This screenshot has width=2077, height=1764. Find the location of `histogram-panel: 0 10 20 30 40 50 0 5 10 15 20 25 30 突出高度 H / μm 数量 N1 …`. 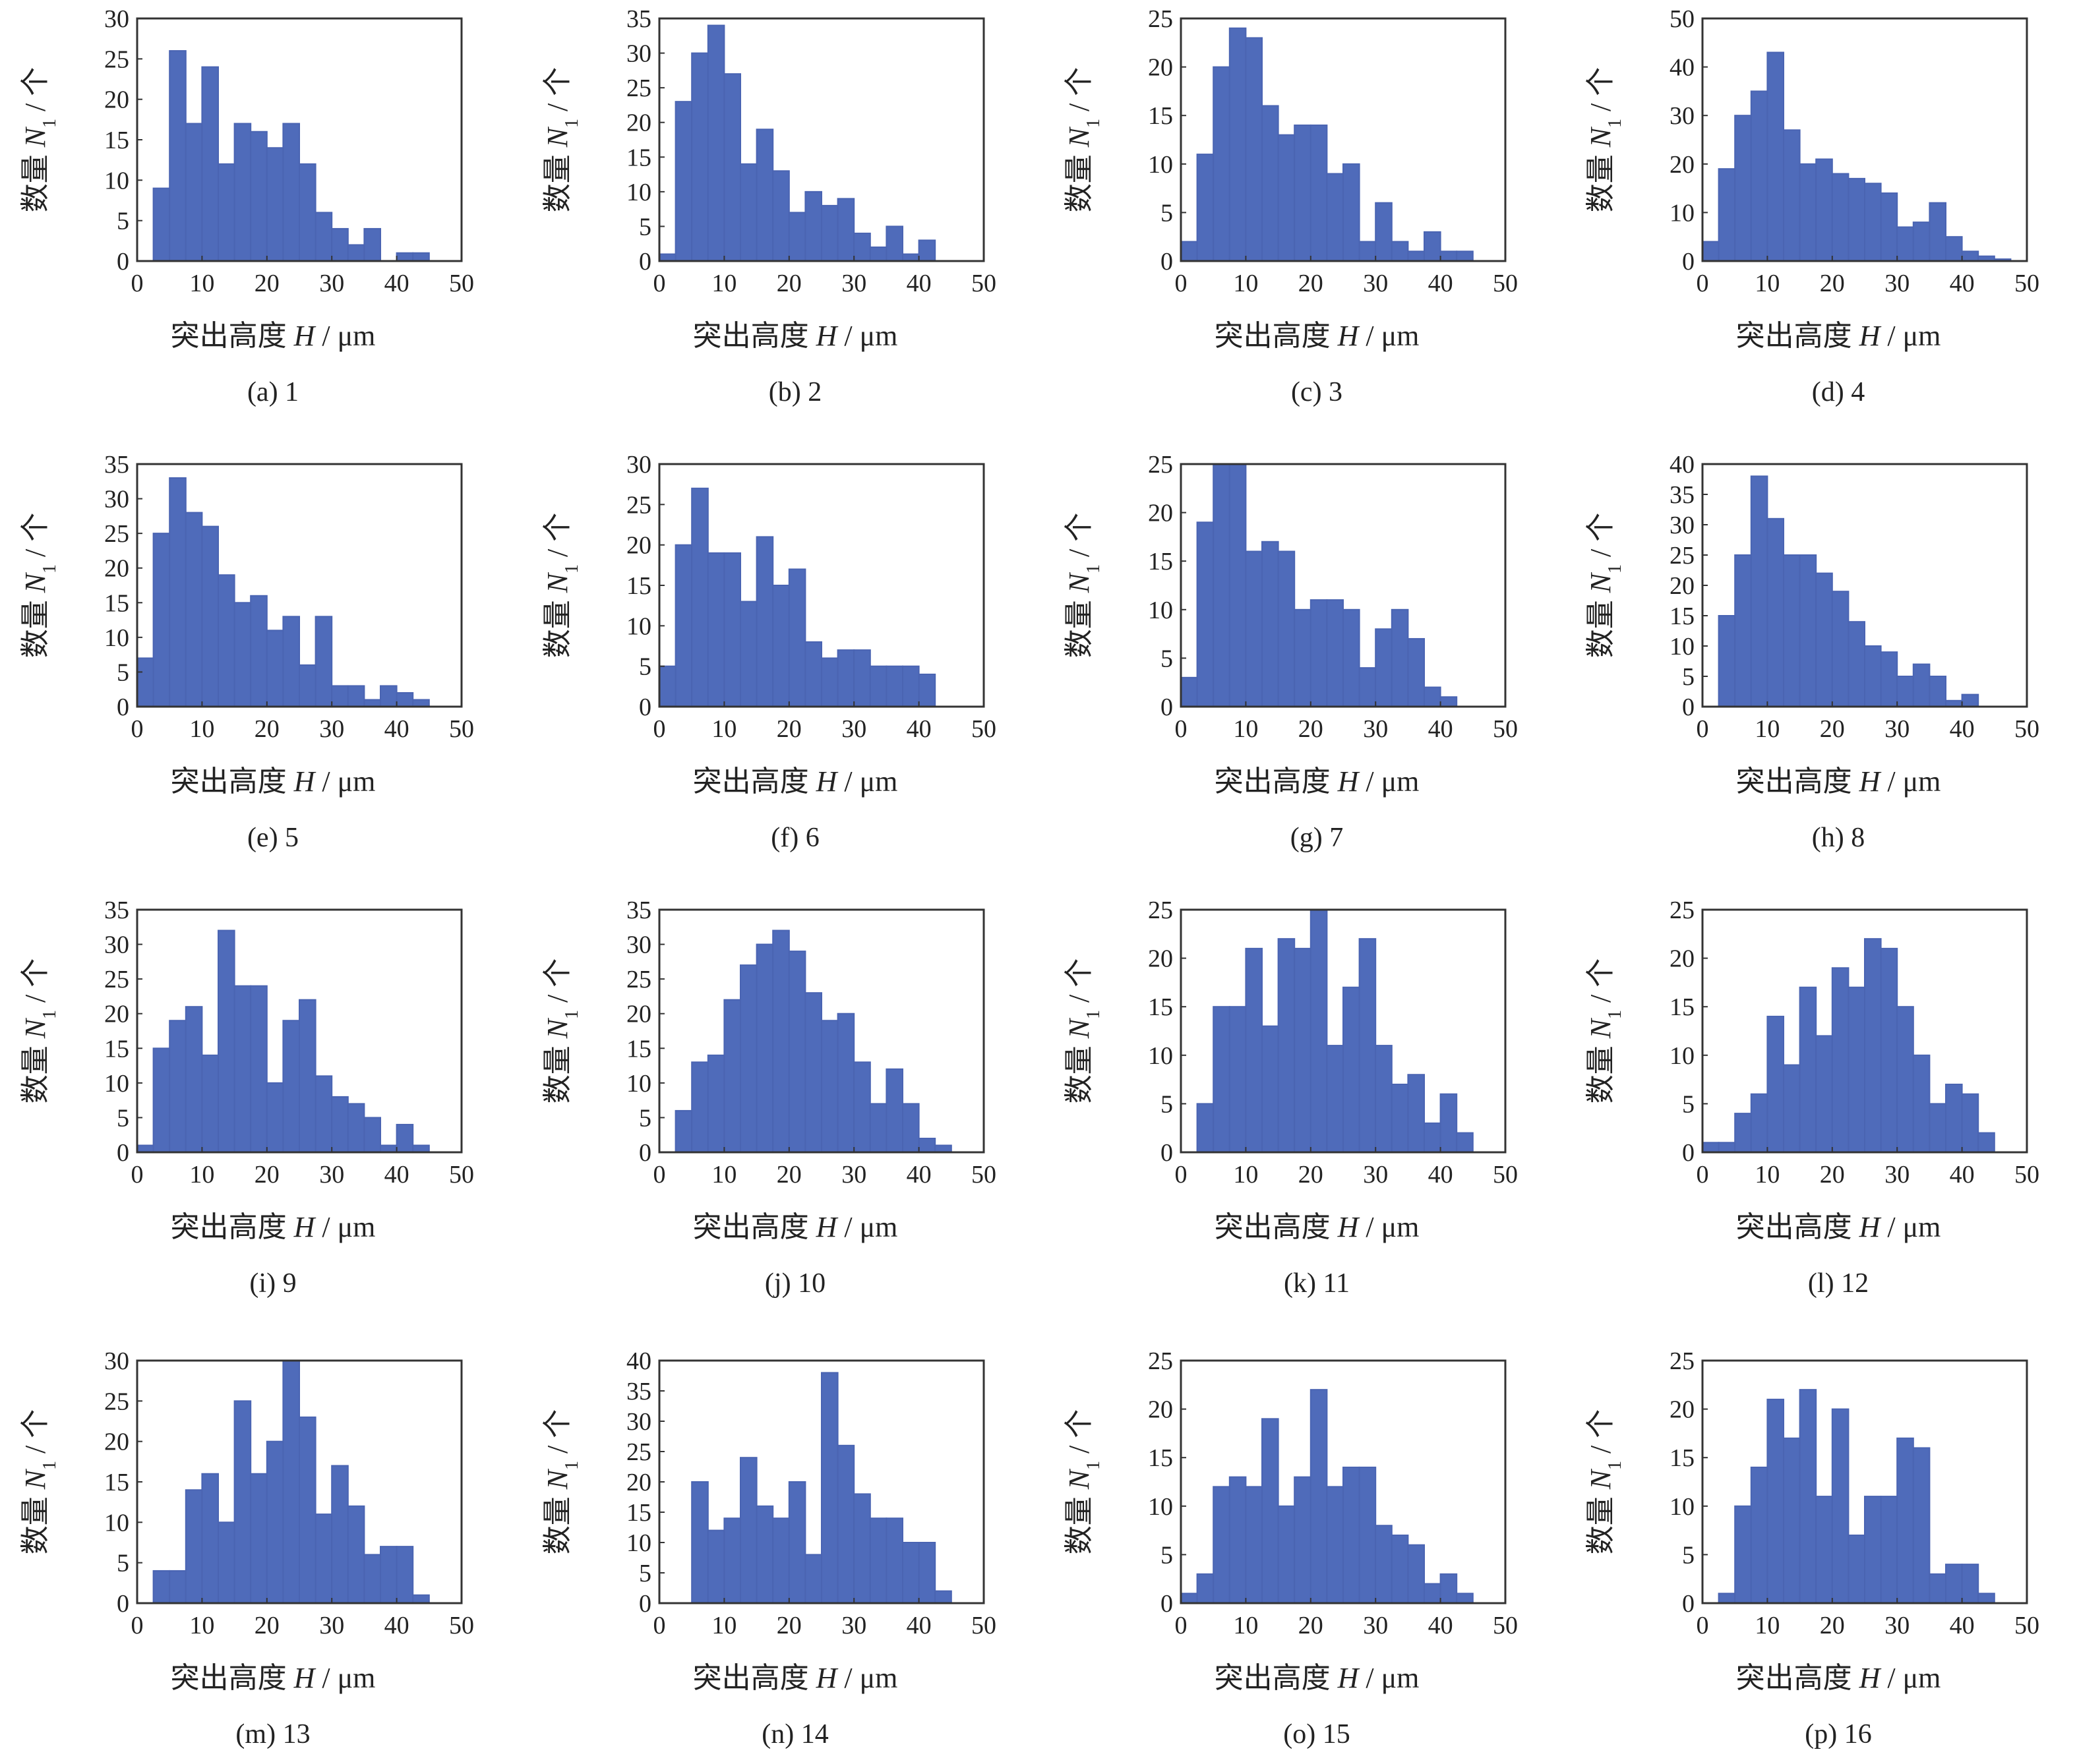

histogram-panel: 0 10 20 30 40 50 0 5 10 15 20 25 30 突出高度 H / μm 数量 N1 … is located at coordinates (246, 1548).